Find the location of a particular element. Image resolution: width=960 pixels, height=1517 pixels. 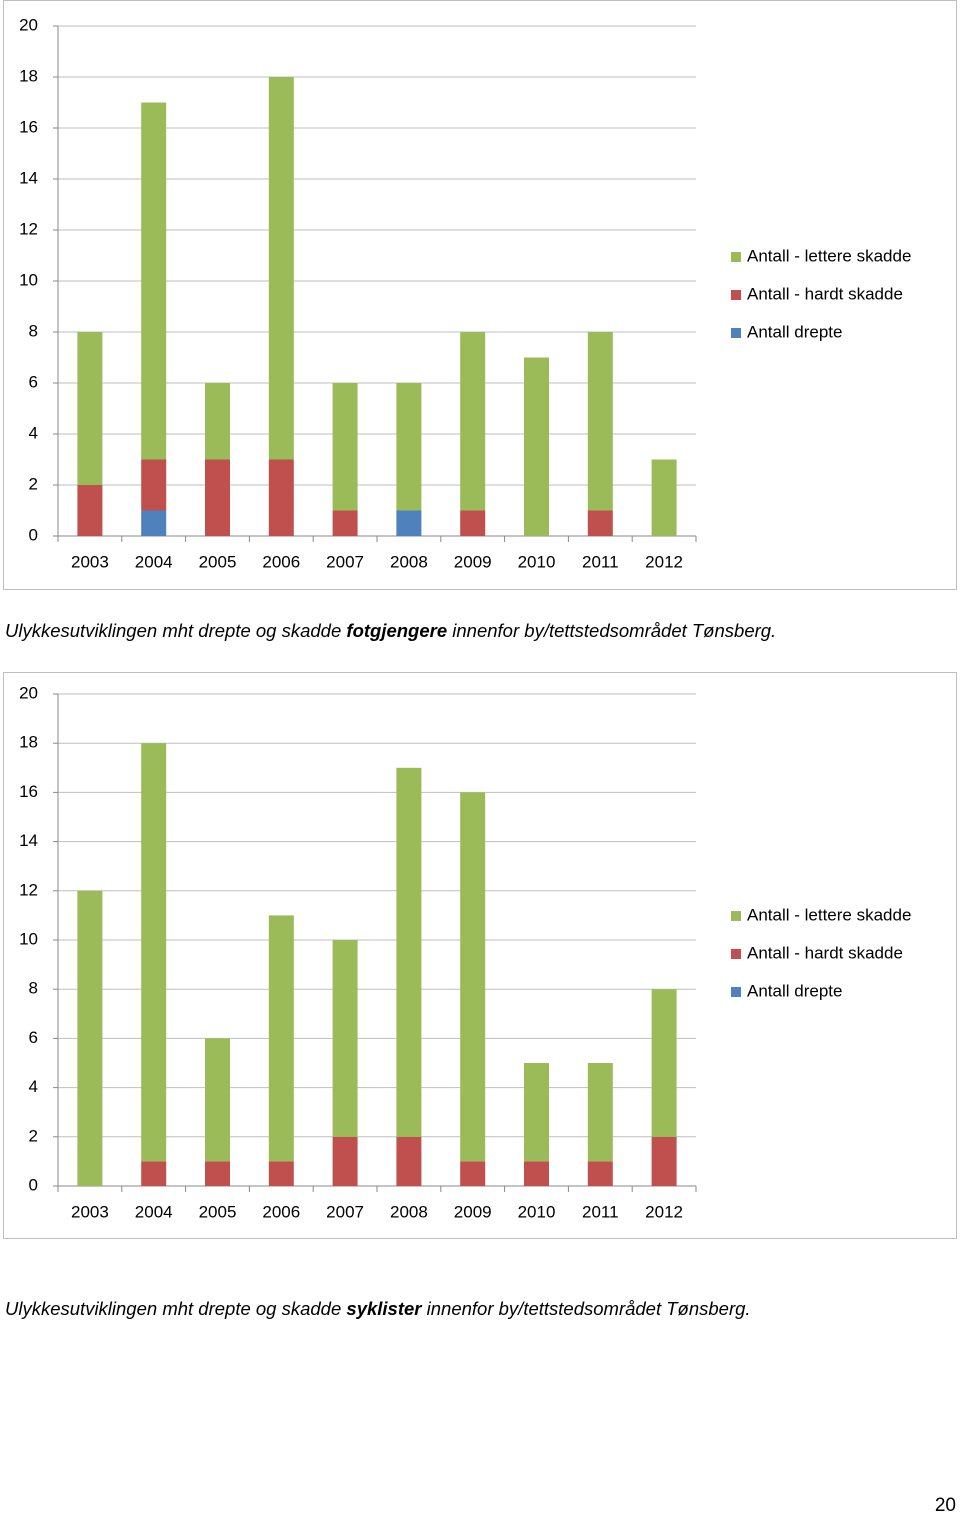

y-tick-label: 2 is located at coordinates (33, 483).